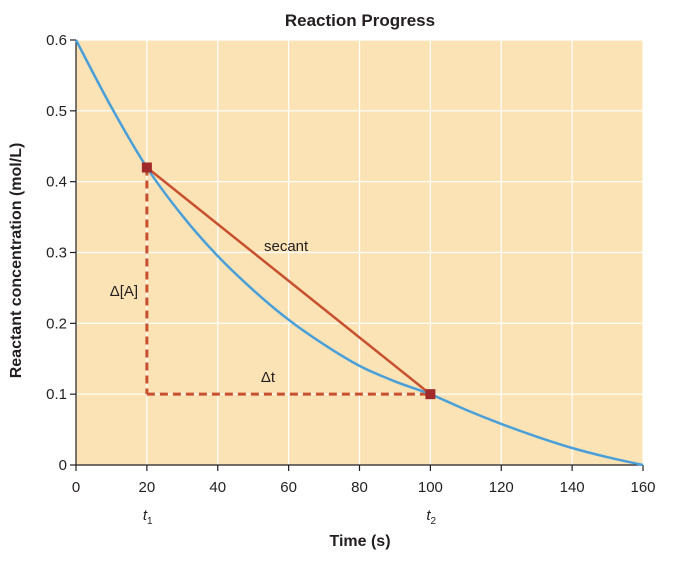  What do you see at coordinates (56, 323) in the screenshot?
I see `y-tick-label: 0.2` at bounding box center [56, 323].